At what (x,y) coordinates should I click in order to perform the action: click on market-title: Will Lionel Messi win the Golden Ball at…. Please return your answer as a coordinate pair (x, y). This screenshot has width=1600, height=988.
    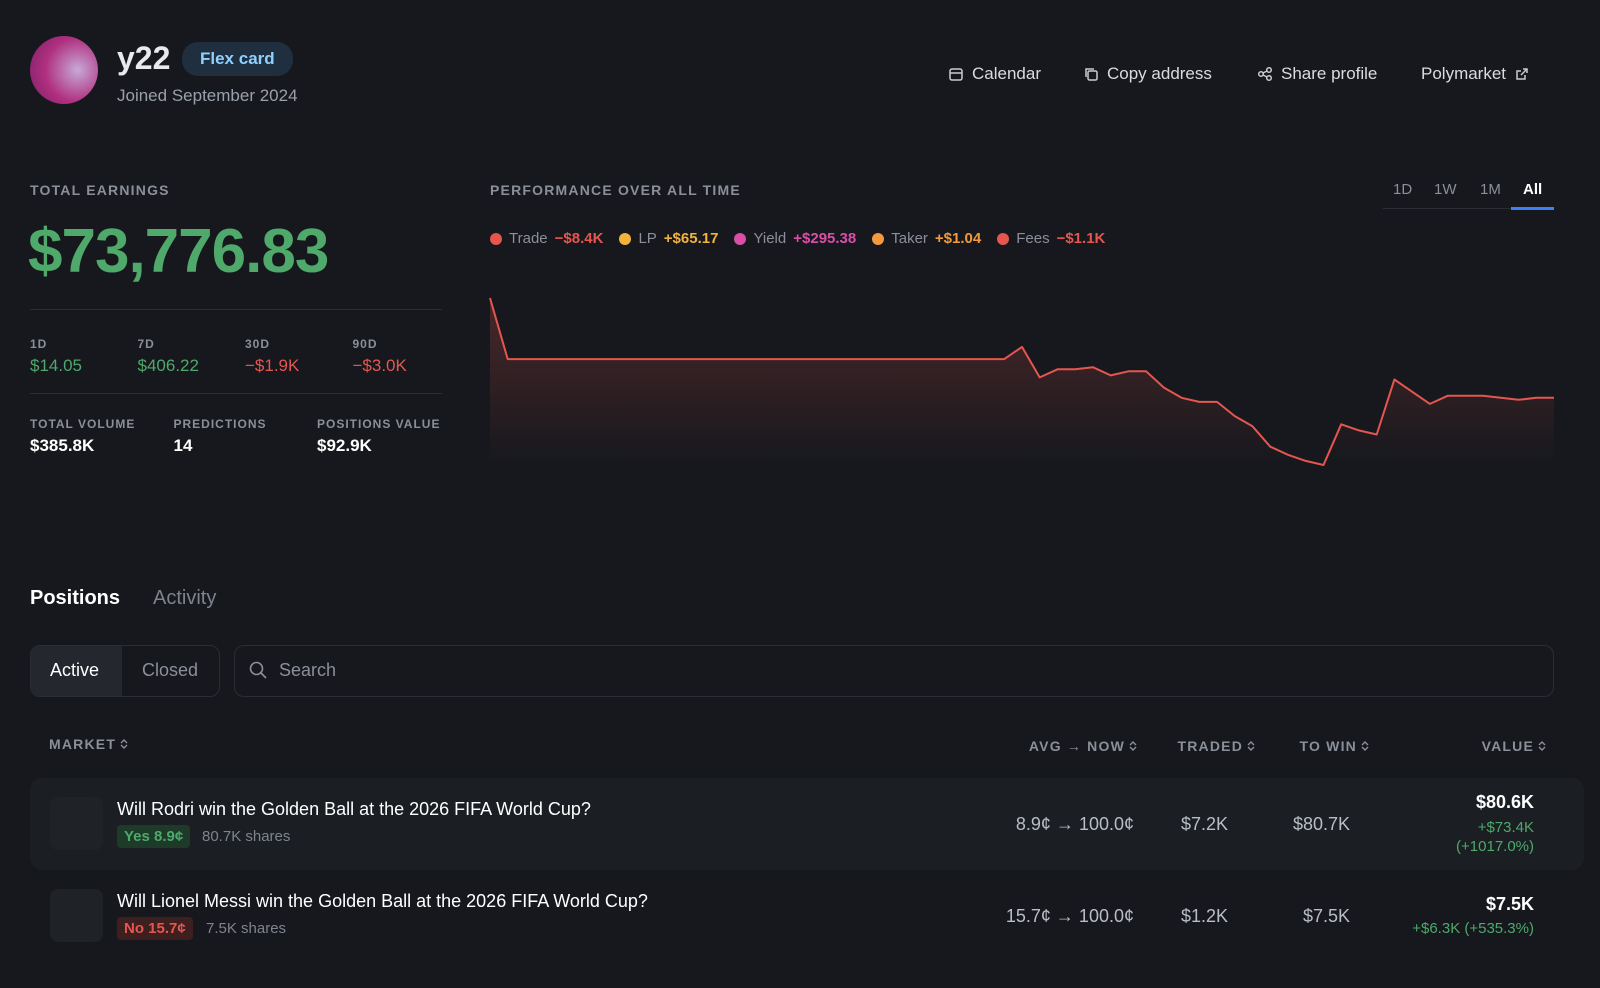
    Looking at the image, I should click on (382, 901).